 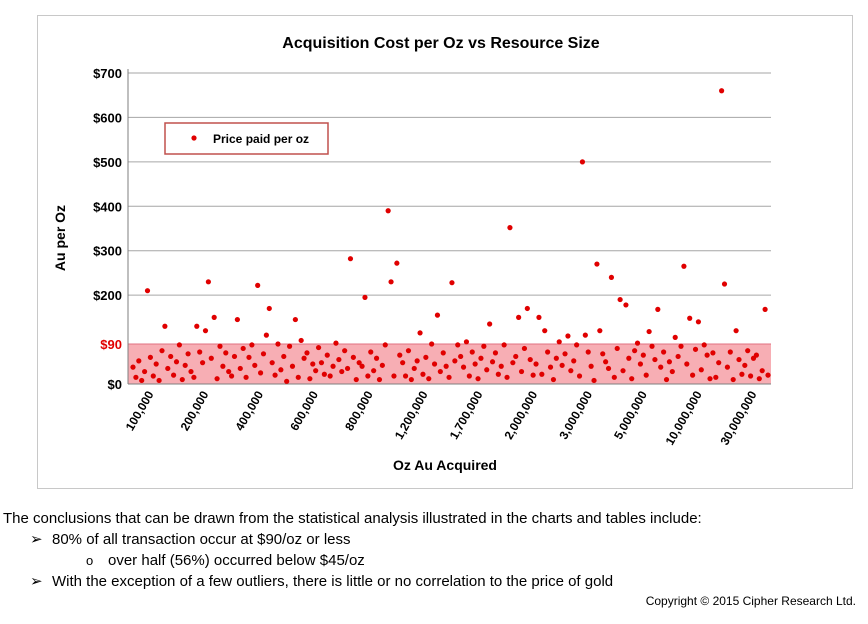 I want to click on x-tick-label: 1,700,000, so click(x=466, y=415).